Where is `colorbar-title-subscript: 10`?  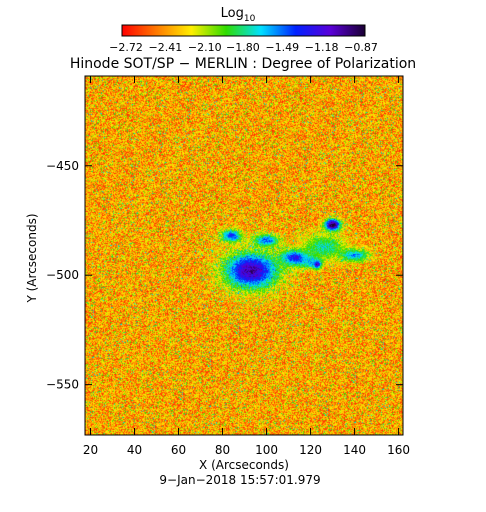 colorbar-title-subscript: 10 is located at coordinates (250, 19).